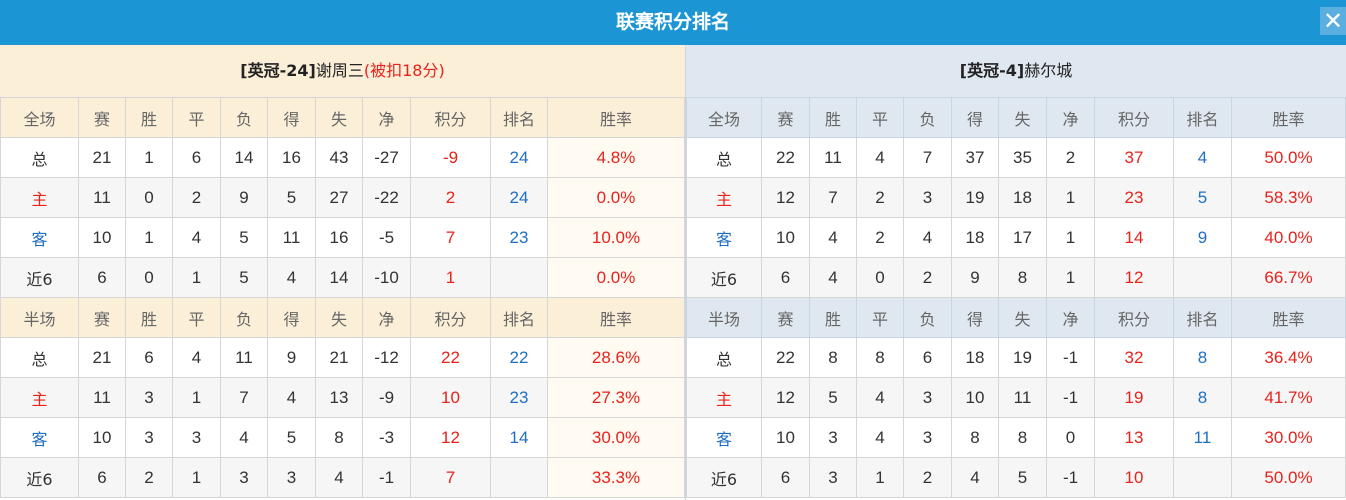  I want to click on cell-points: 13, so click(1134, 437).